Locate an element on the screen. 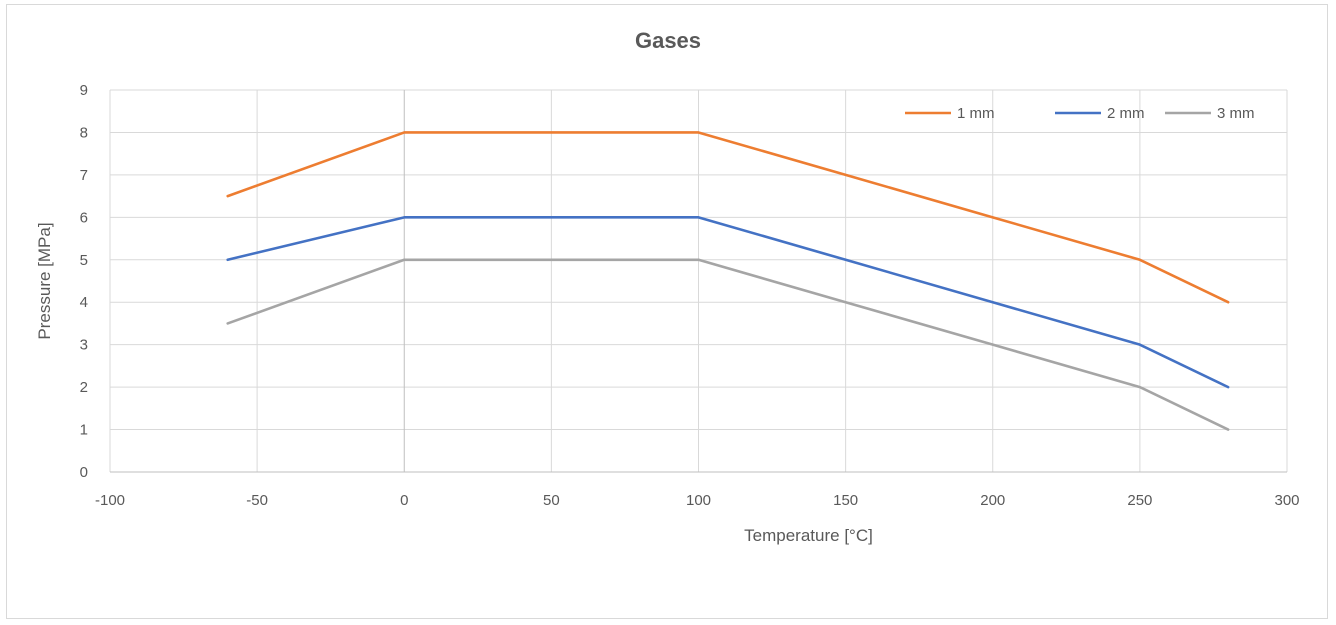 Image resolution: width=1336 pixels, height=625 pixels. y-tick-label: 2 is located at coordinates (84, 387).